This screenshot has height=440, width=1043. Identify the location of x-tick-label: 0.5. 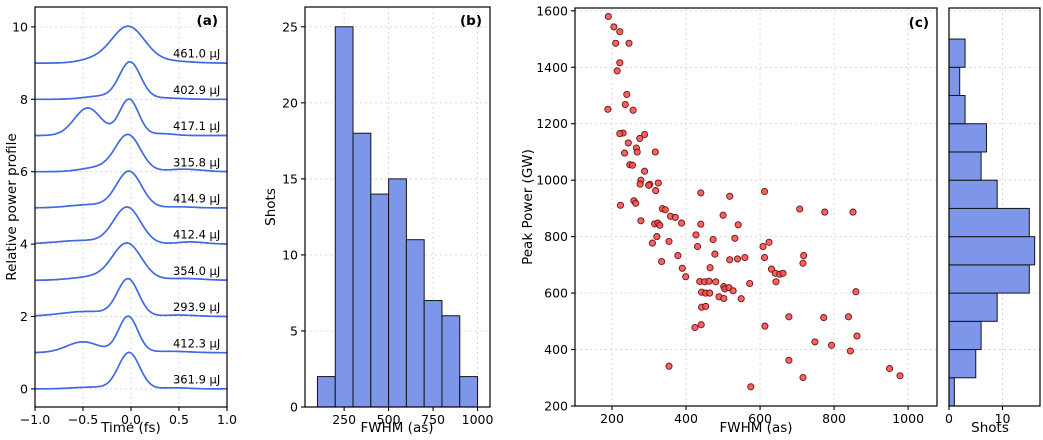
(179, 419).